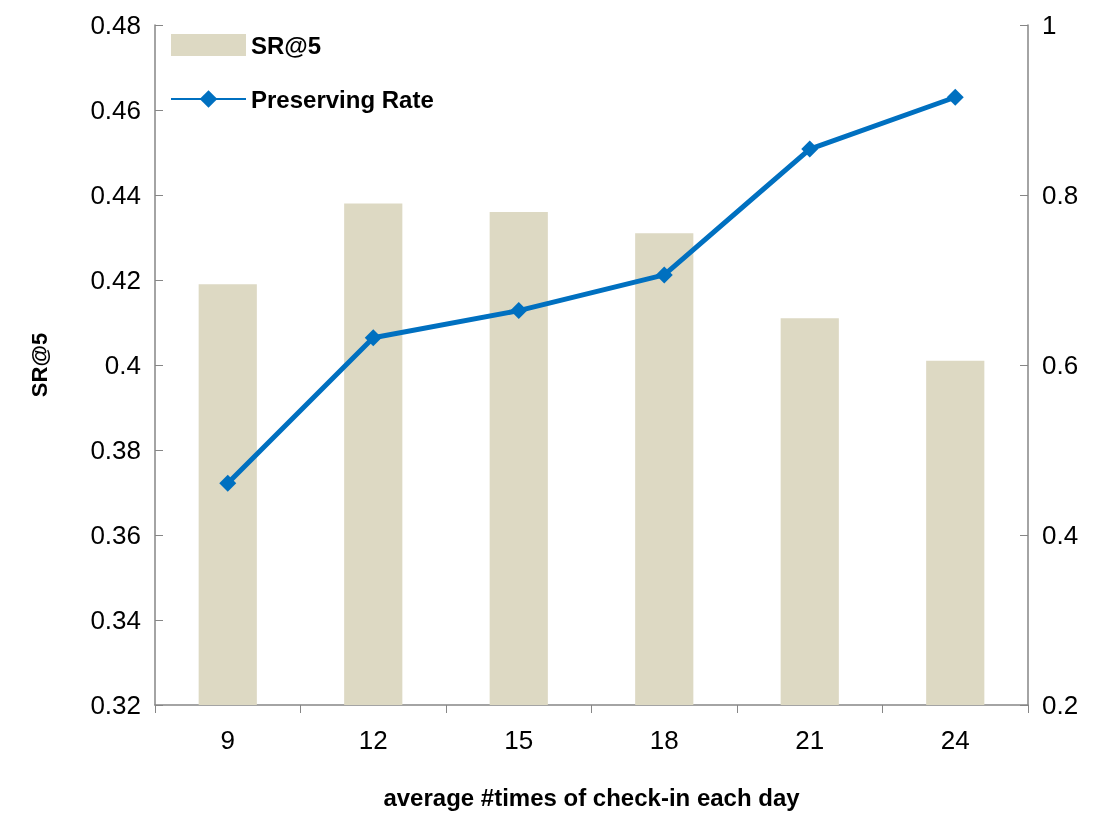 The height and width of the screenshot is (833, 1107). I want to click on y-tick-label: 0.44, so click(115, 195).